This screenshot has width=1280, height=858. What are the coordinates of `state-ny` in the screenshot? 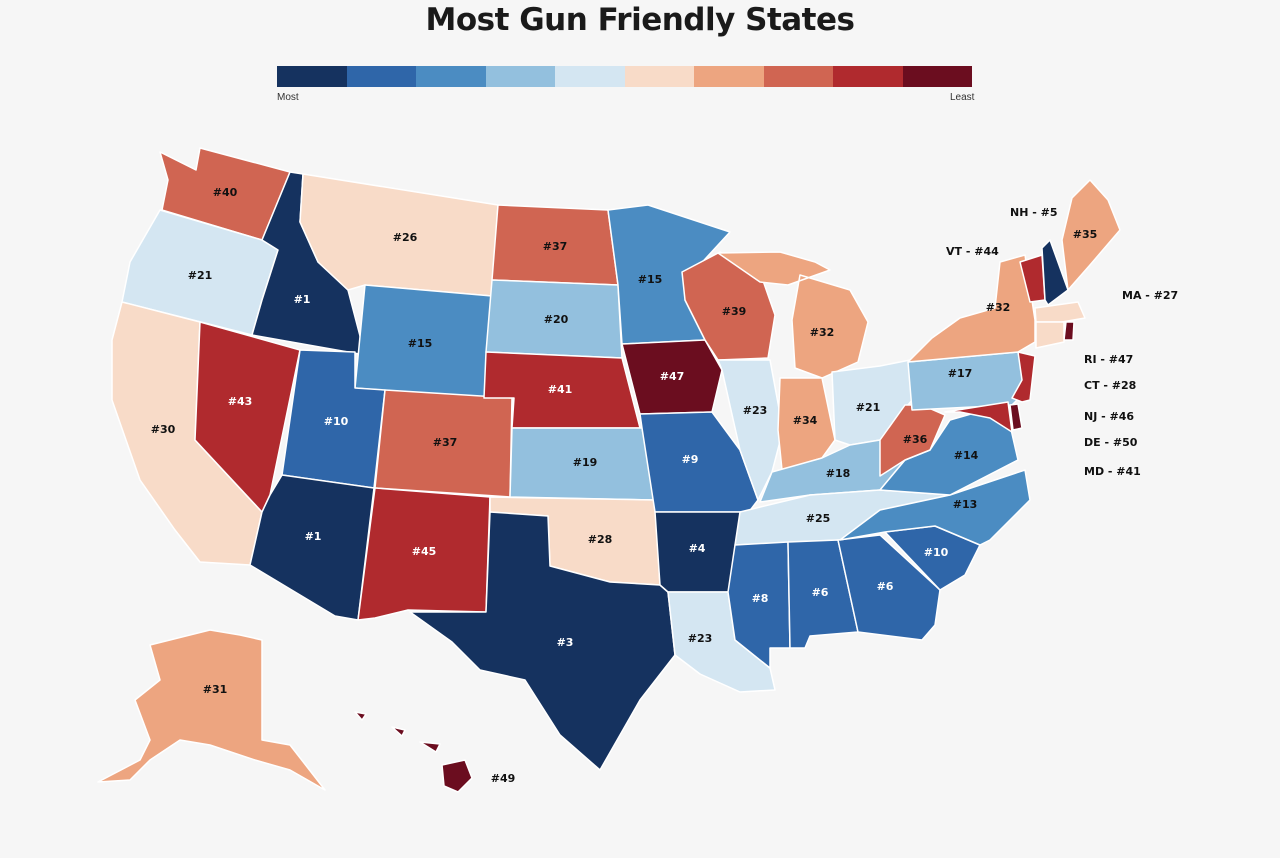 It's located at (971, 308).